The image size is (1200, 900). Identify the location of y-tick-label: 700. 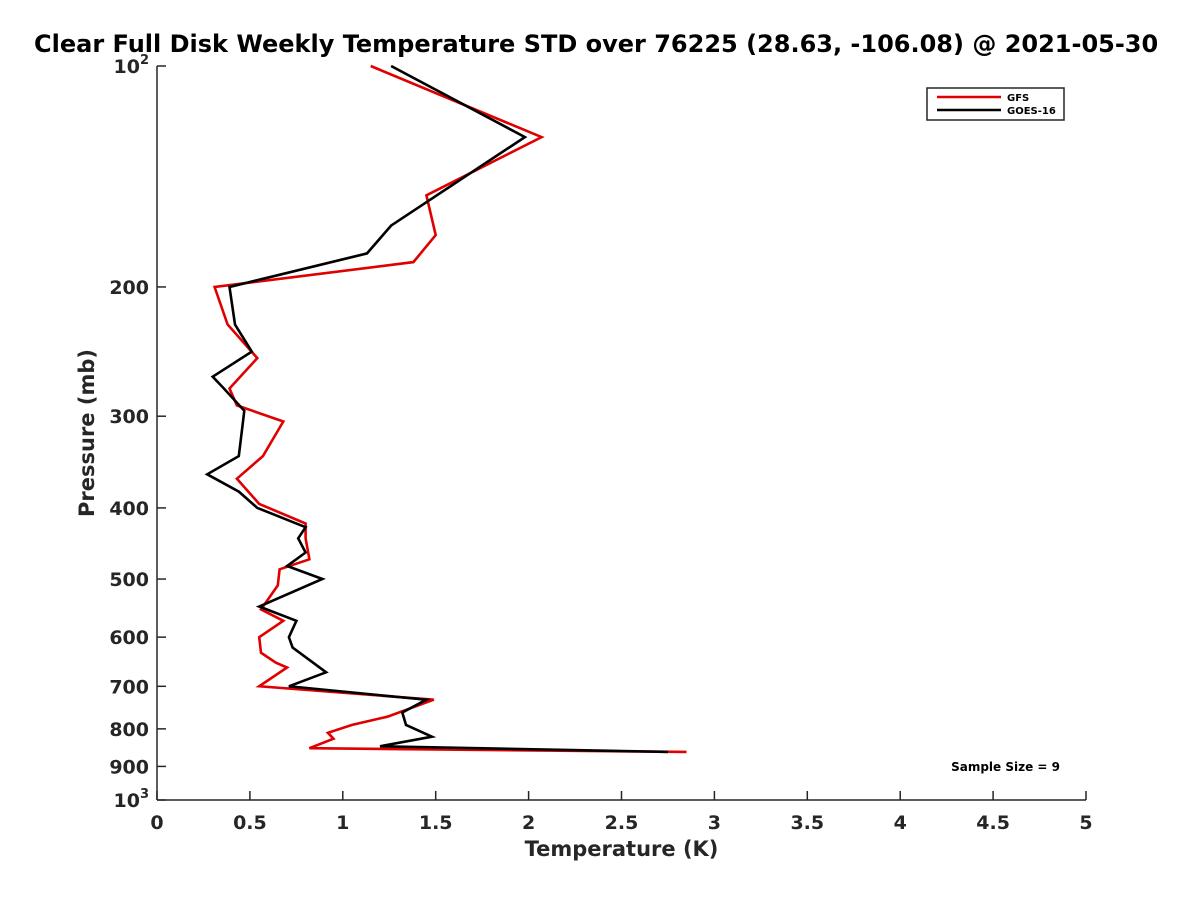
(129, 687).